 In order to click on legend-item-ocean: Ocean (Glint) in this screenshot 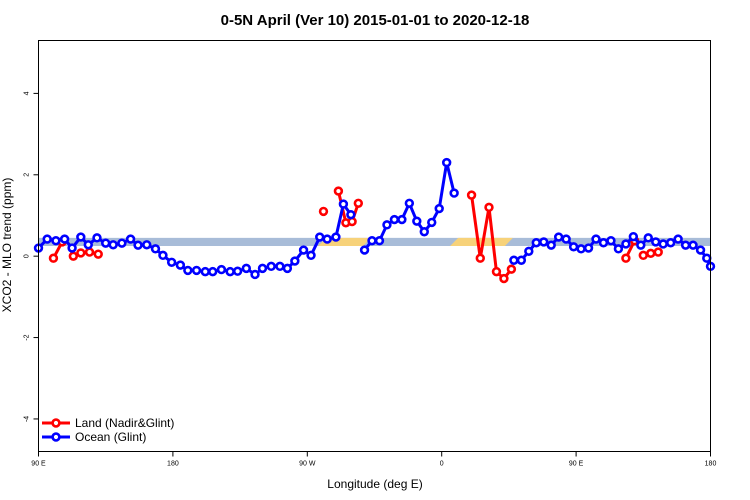, I will do `click(94, 437)`.